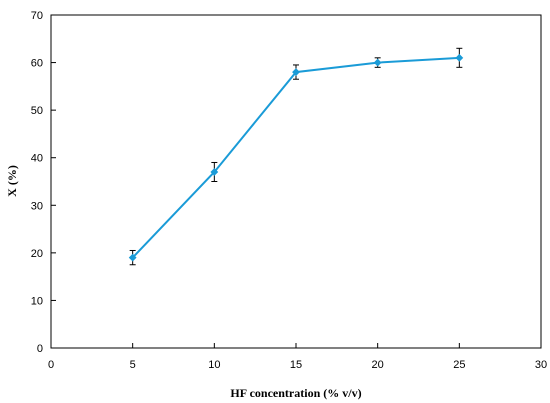 This screenshot has width=550, height=403. Describe the element at coordinates (541, 365) in the screenshot. I see `x-tick-label: 30` at that location.